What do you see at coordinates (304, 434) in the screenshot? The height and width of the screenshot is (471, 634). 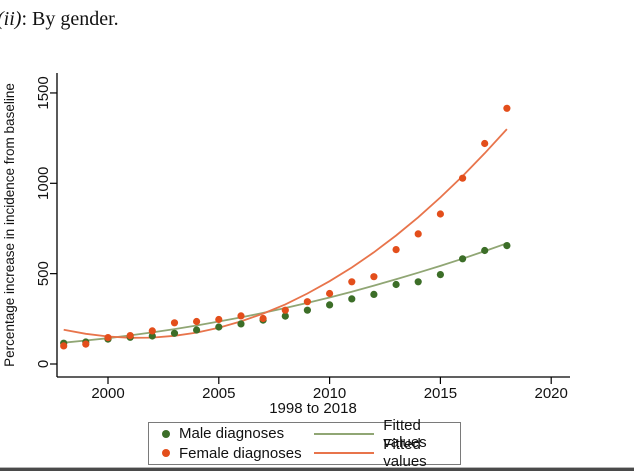 I see `legend-row-male: Male diagnoses Fitted values` at bounding box center [304, 434].